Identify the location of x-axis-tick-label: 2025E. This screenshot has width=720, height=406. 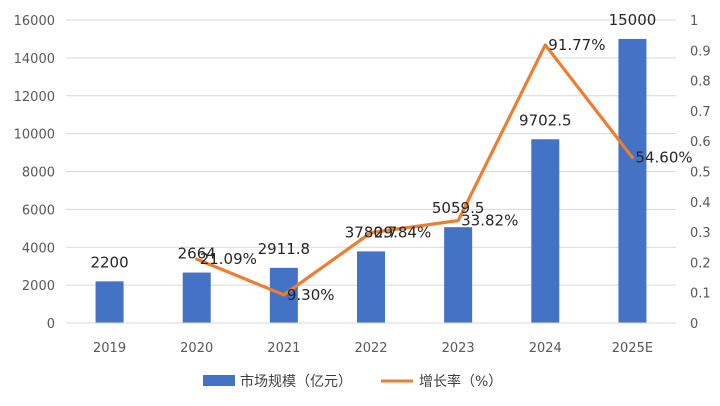
(632, 348).